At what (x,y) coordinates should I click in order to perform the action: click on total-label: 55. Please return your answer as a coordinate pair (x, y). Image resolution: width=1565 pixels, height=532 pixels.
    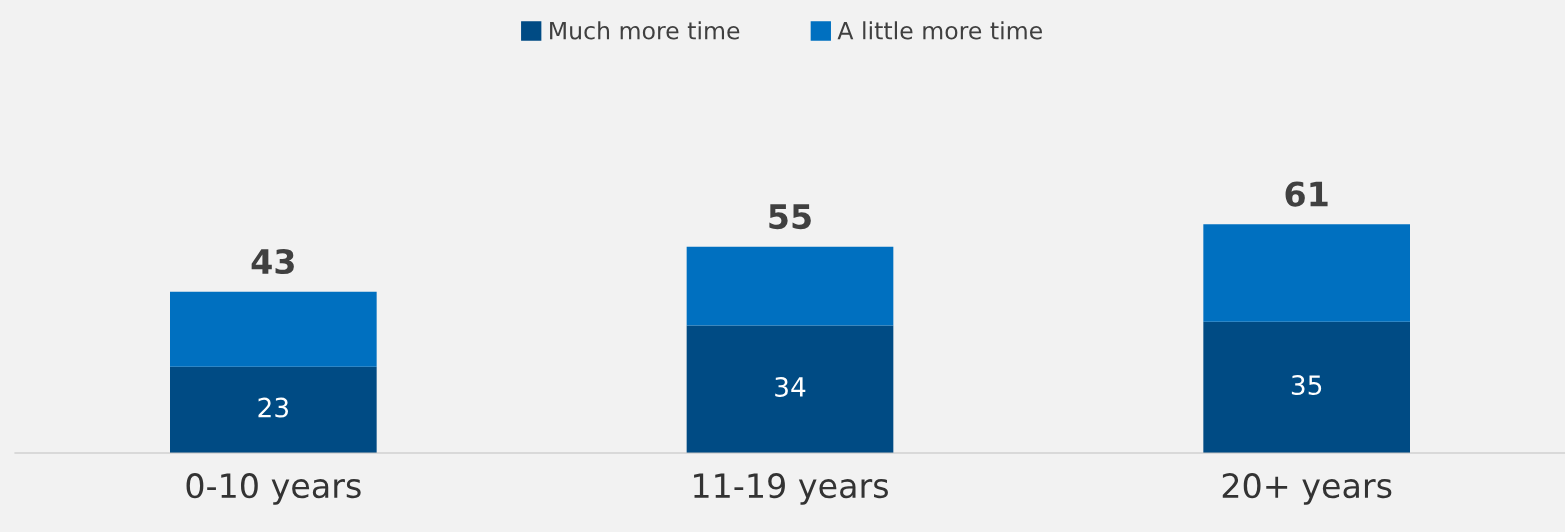
    Looking at the image, I should click on (790, 217).